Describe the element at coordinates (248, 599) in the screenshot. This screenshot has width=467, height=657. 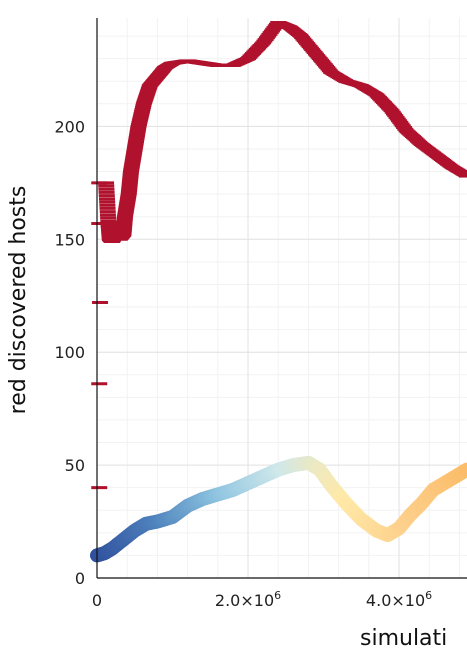
I see `x-tick-label: 2.0×10⁶` at that location.